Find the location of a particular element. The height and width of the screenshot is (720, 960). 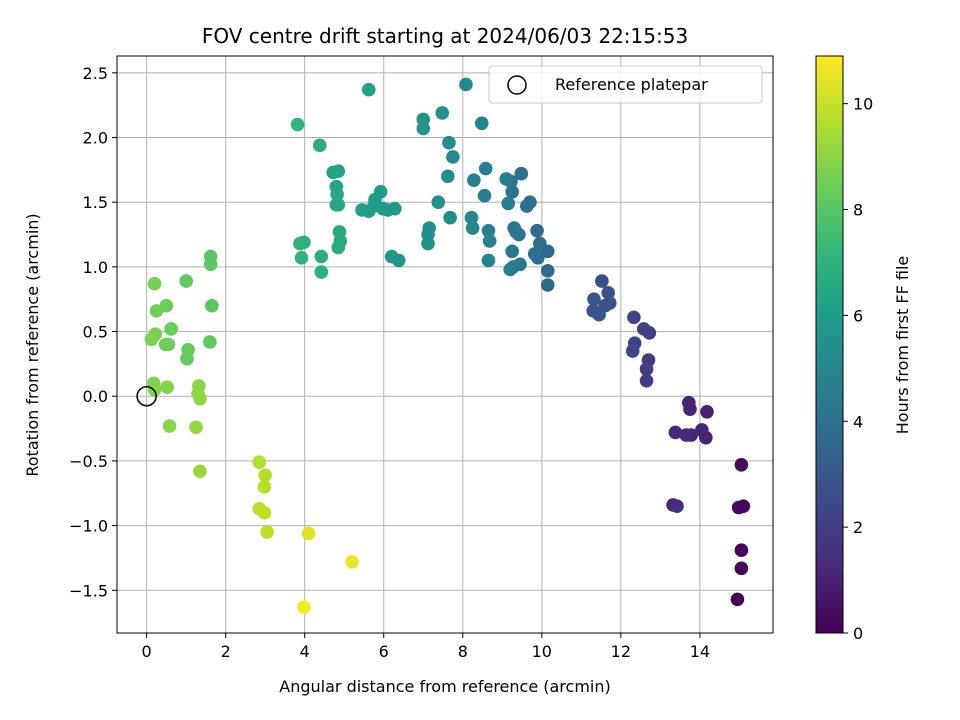

y-tick-label: 0.0 is located at coordinates (95, 396).